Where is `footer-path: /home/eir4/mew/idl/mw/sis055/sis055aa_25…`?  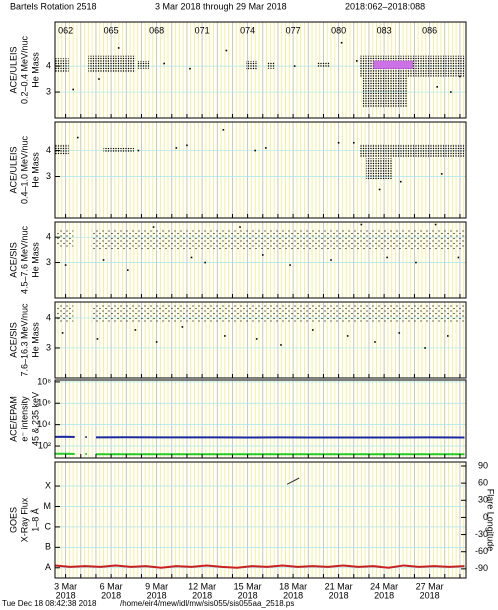
footer-path: /home/eir4/mew/idl/mw/sis055/sis055aa_25… is located at coordinates (207, 603).